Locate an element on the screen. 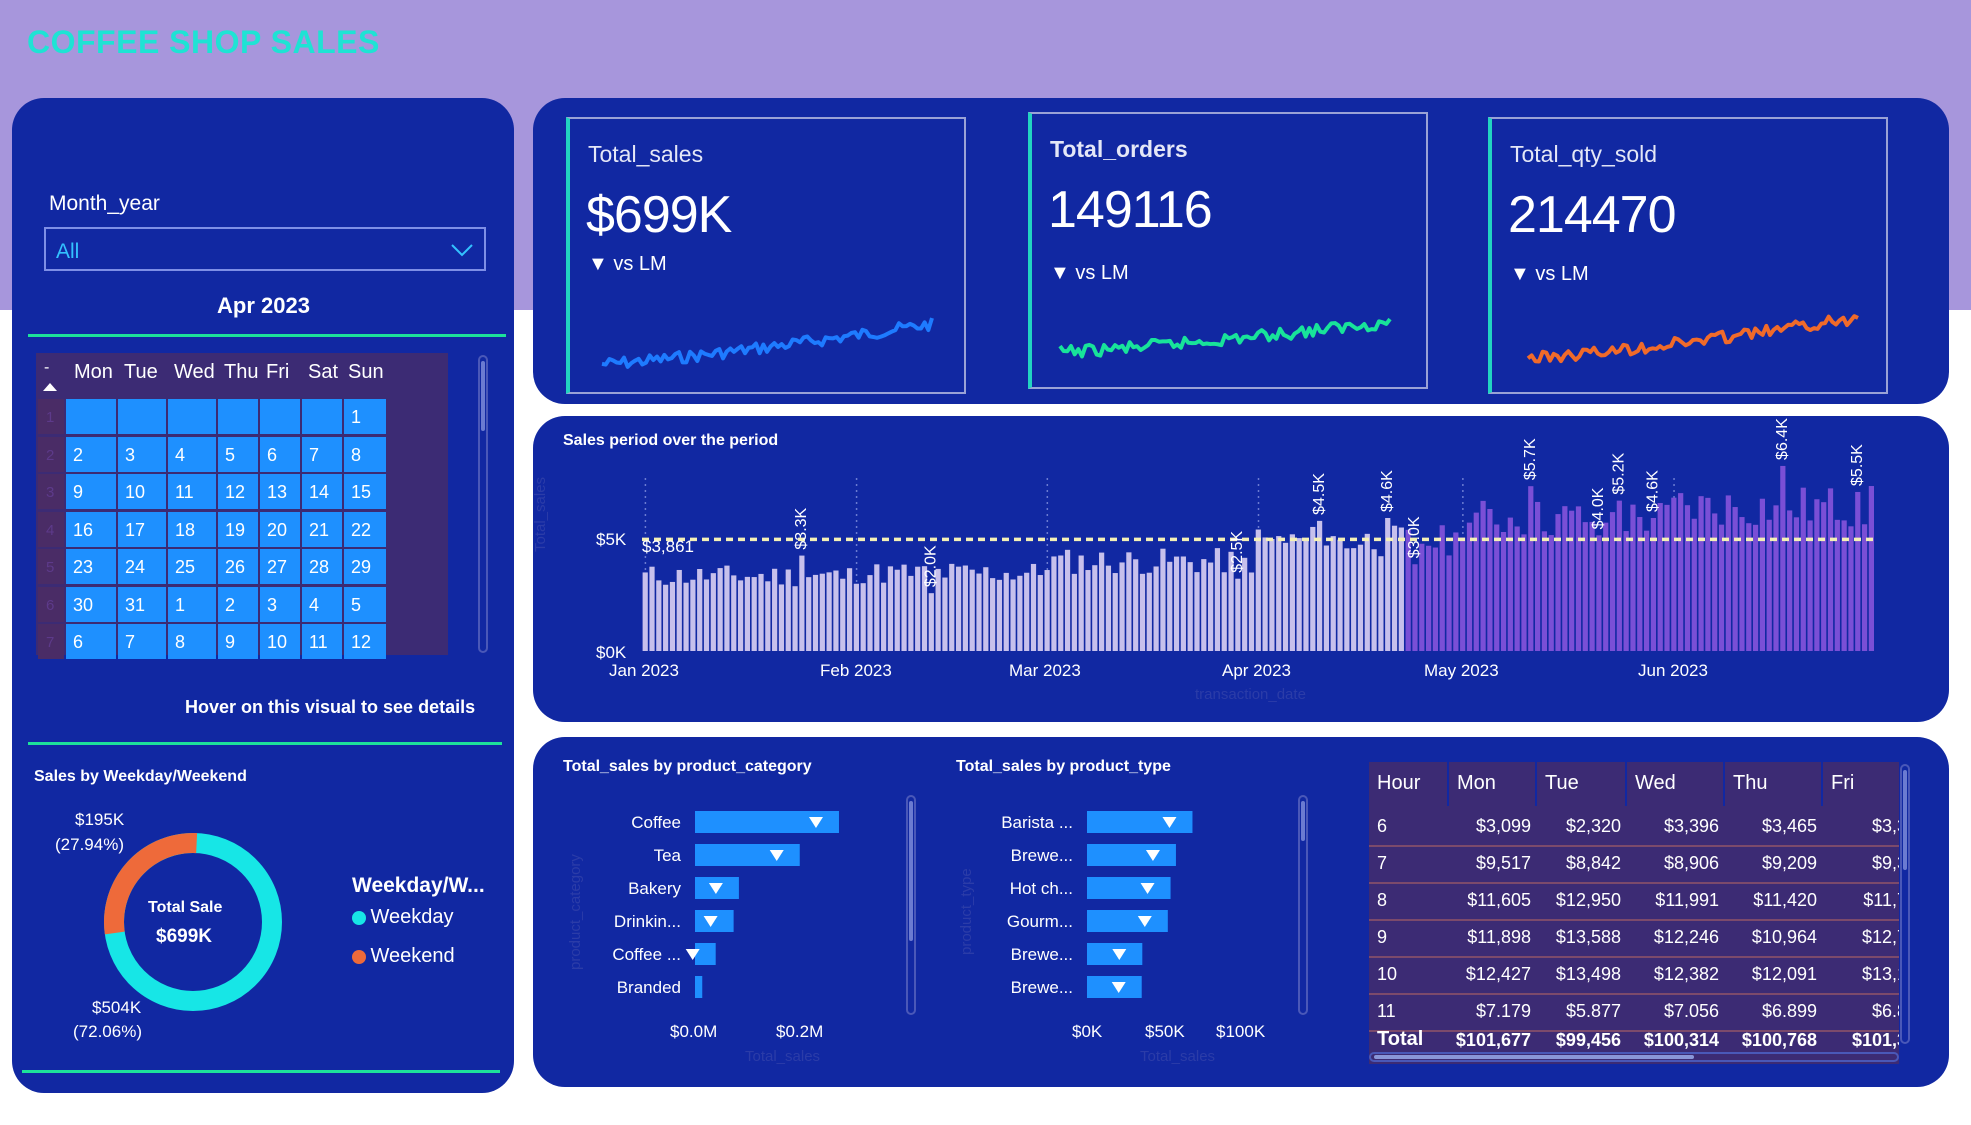 This screenshot has width=1971, height=1125. calendar-day-cell: 15 is located at coordinates (365, 491).